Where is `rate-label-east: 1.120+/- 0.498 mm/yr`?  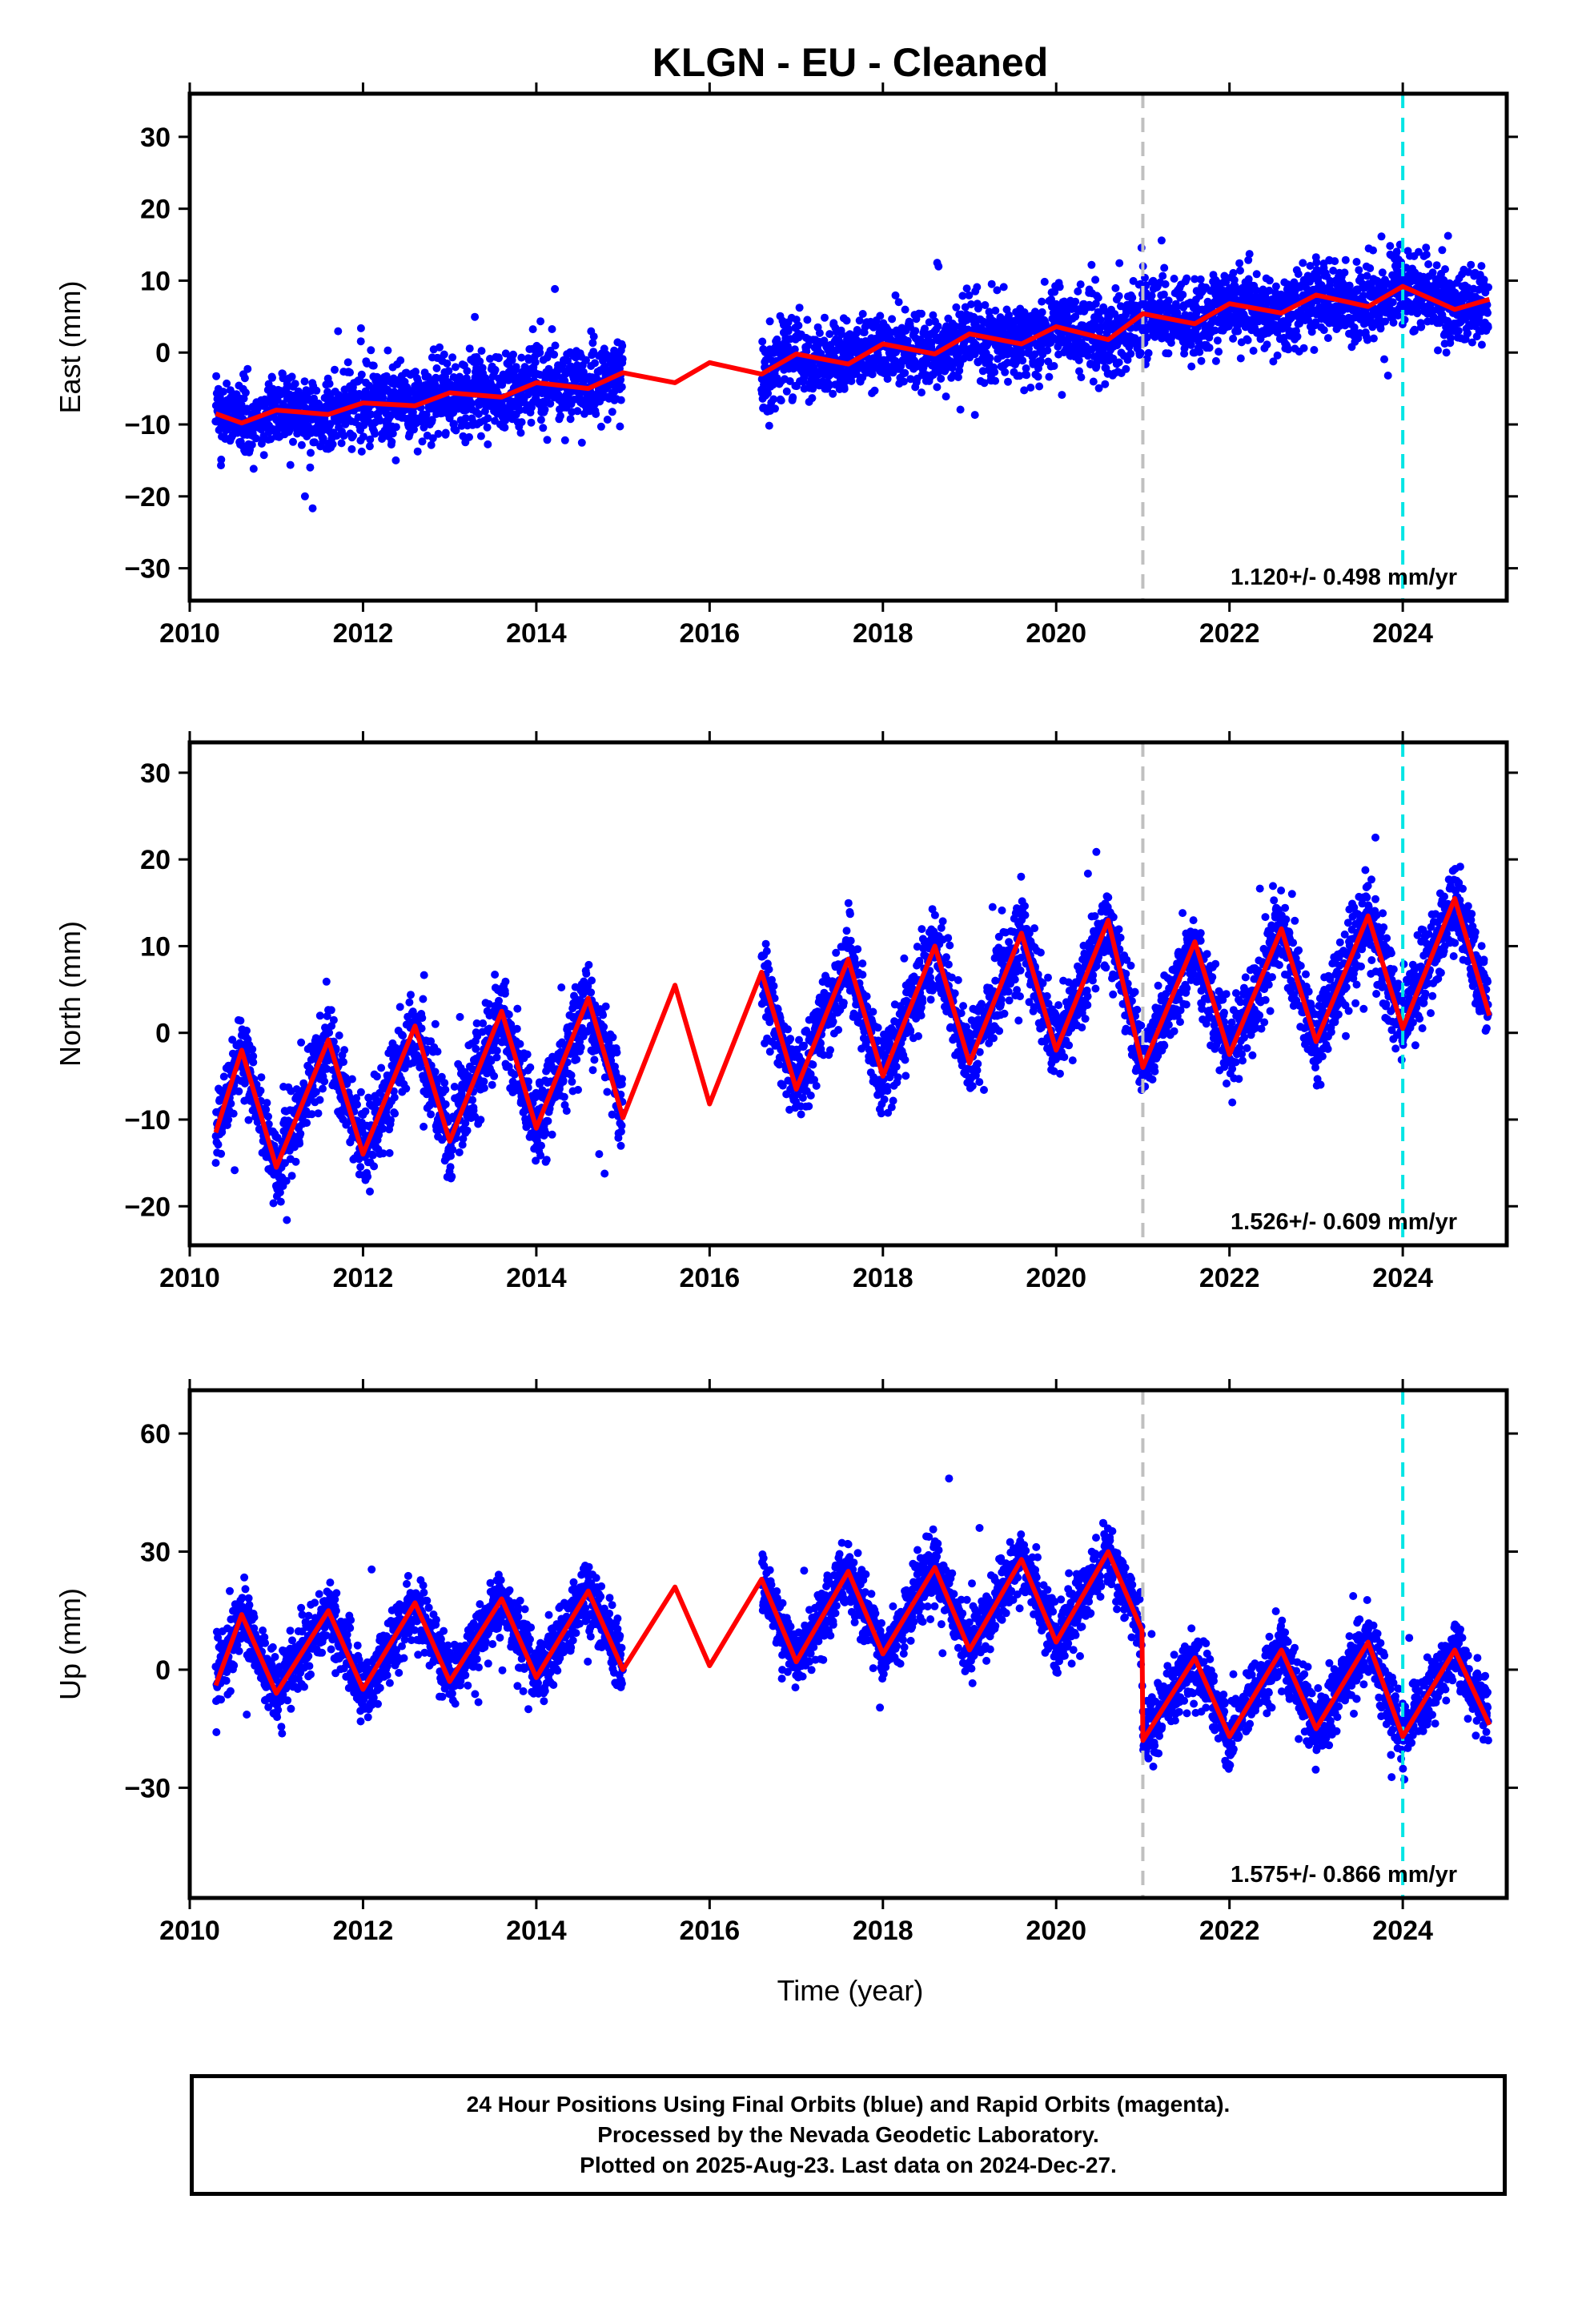 rate-label-east: 1.120+/- 0.498 mm/yr is located at coordinates (1344, 577).